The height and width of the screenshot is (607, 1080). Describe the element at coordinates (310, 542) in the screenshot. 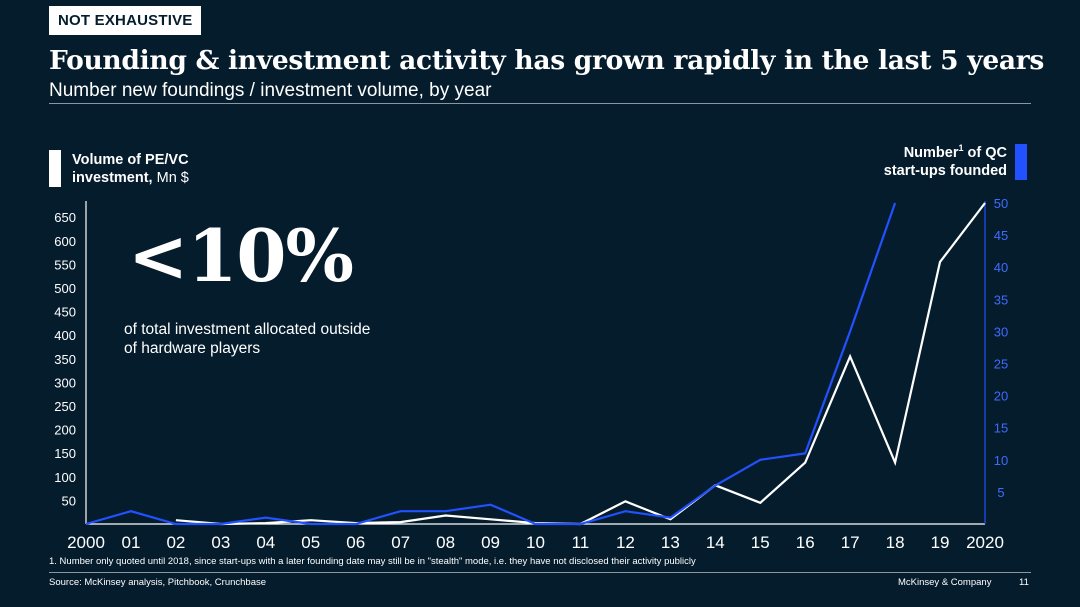

I see `x-tick-label: 05` at that location.